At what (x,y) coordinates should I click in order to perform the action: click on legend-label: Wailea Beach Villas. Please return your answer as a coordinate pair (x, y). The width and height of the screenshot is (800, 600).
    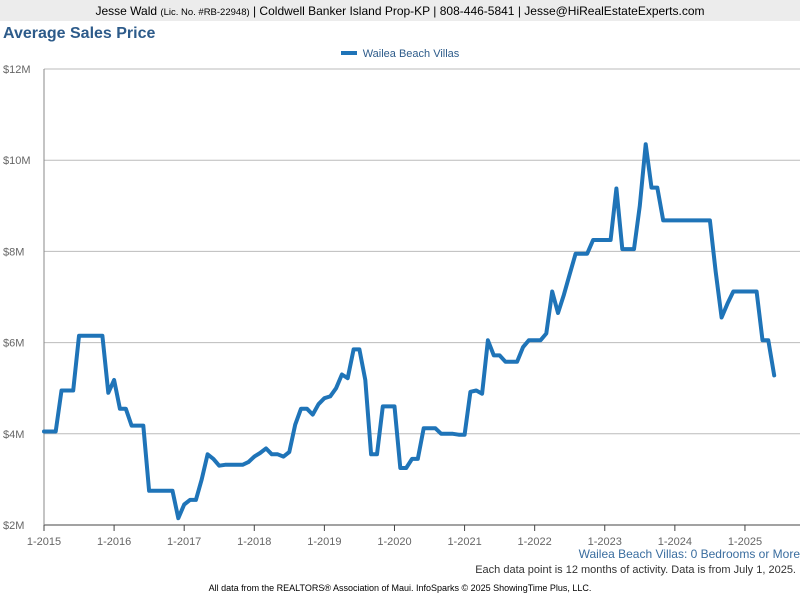
    Looking at the image, I should click on (411, 54).